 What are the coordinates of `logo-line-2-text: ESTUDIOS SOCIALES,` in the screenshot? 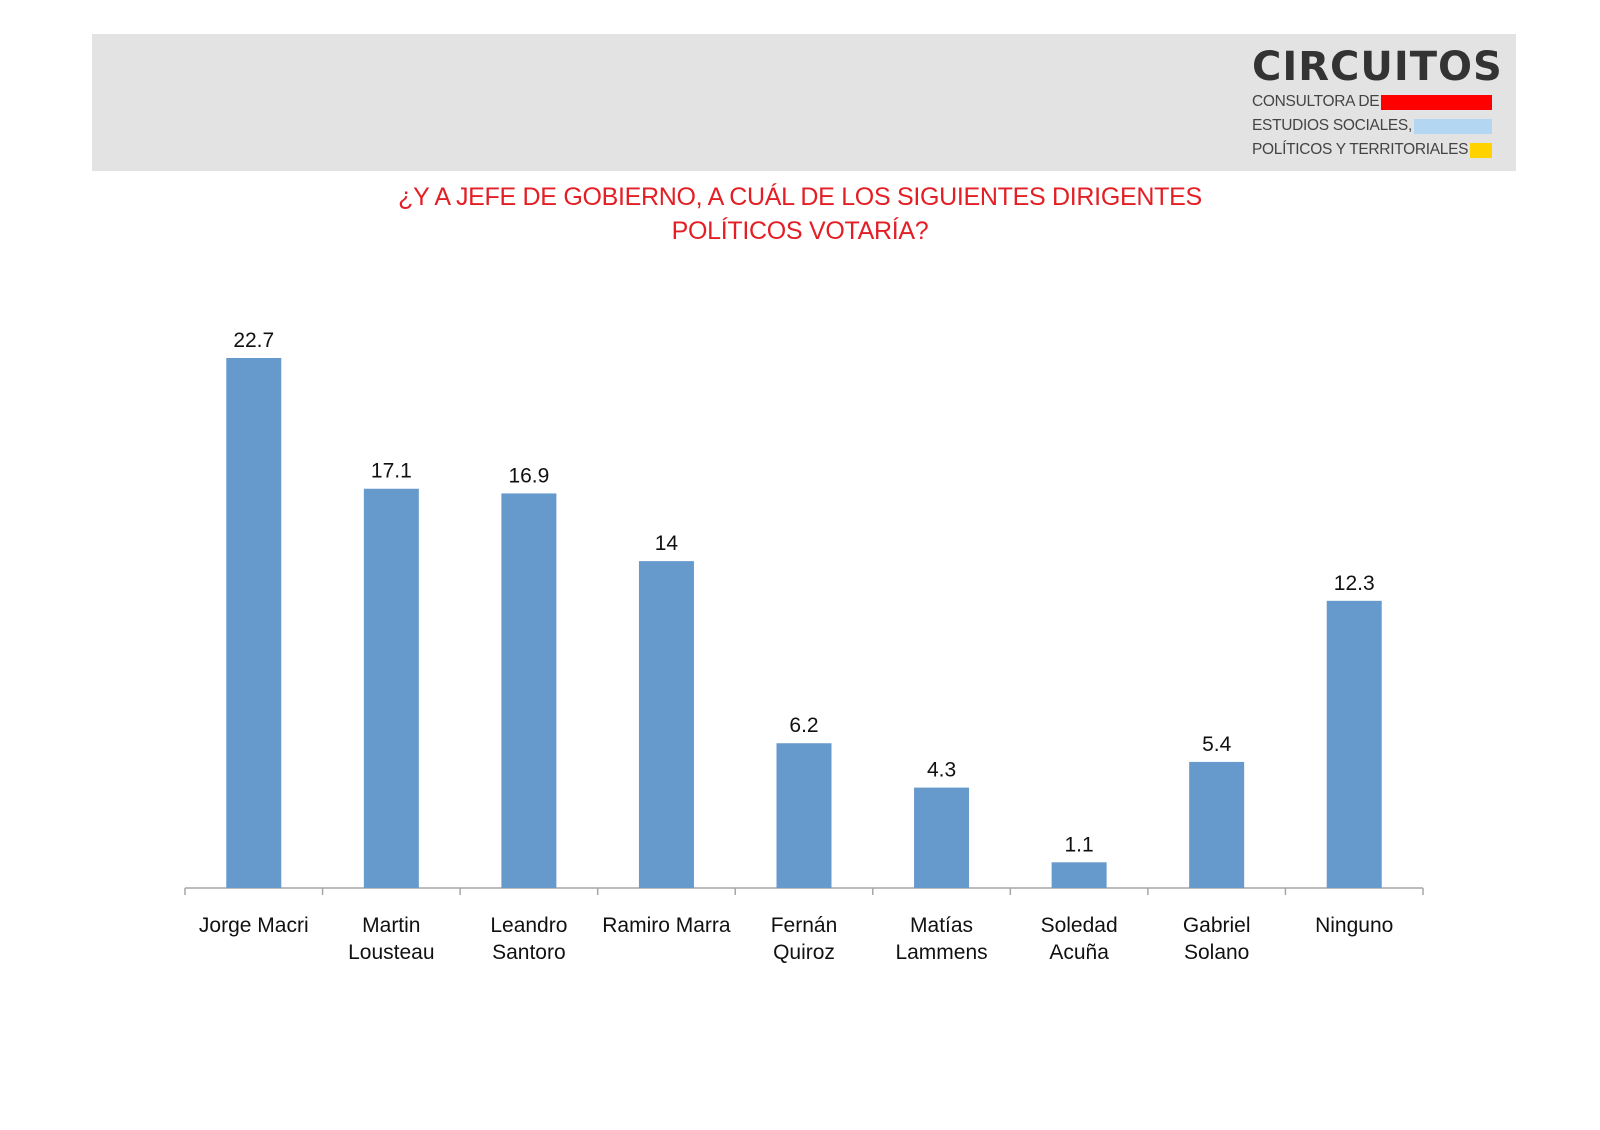 It's located at (1332, 125).